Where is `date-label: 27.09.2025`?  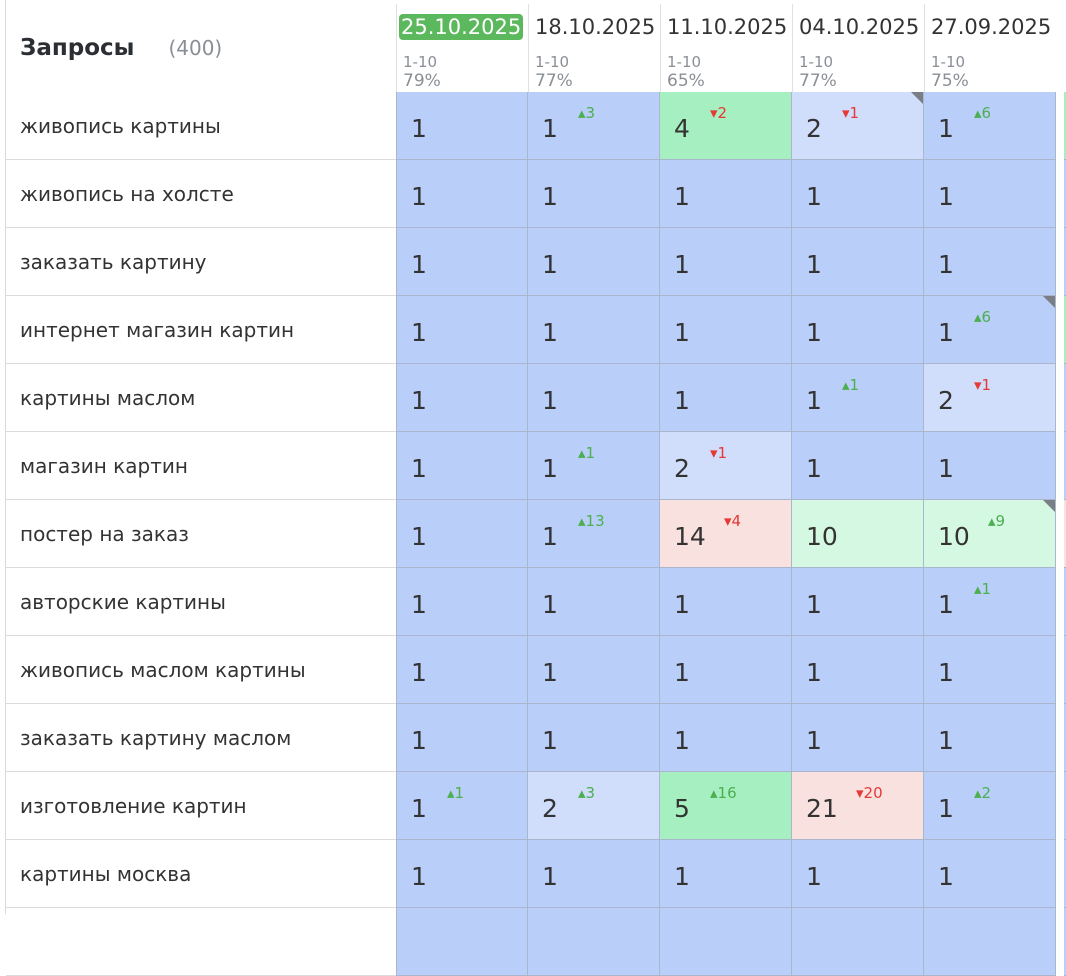 date-label: 27.09.2025 is located at coordinates (991, 27).